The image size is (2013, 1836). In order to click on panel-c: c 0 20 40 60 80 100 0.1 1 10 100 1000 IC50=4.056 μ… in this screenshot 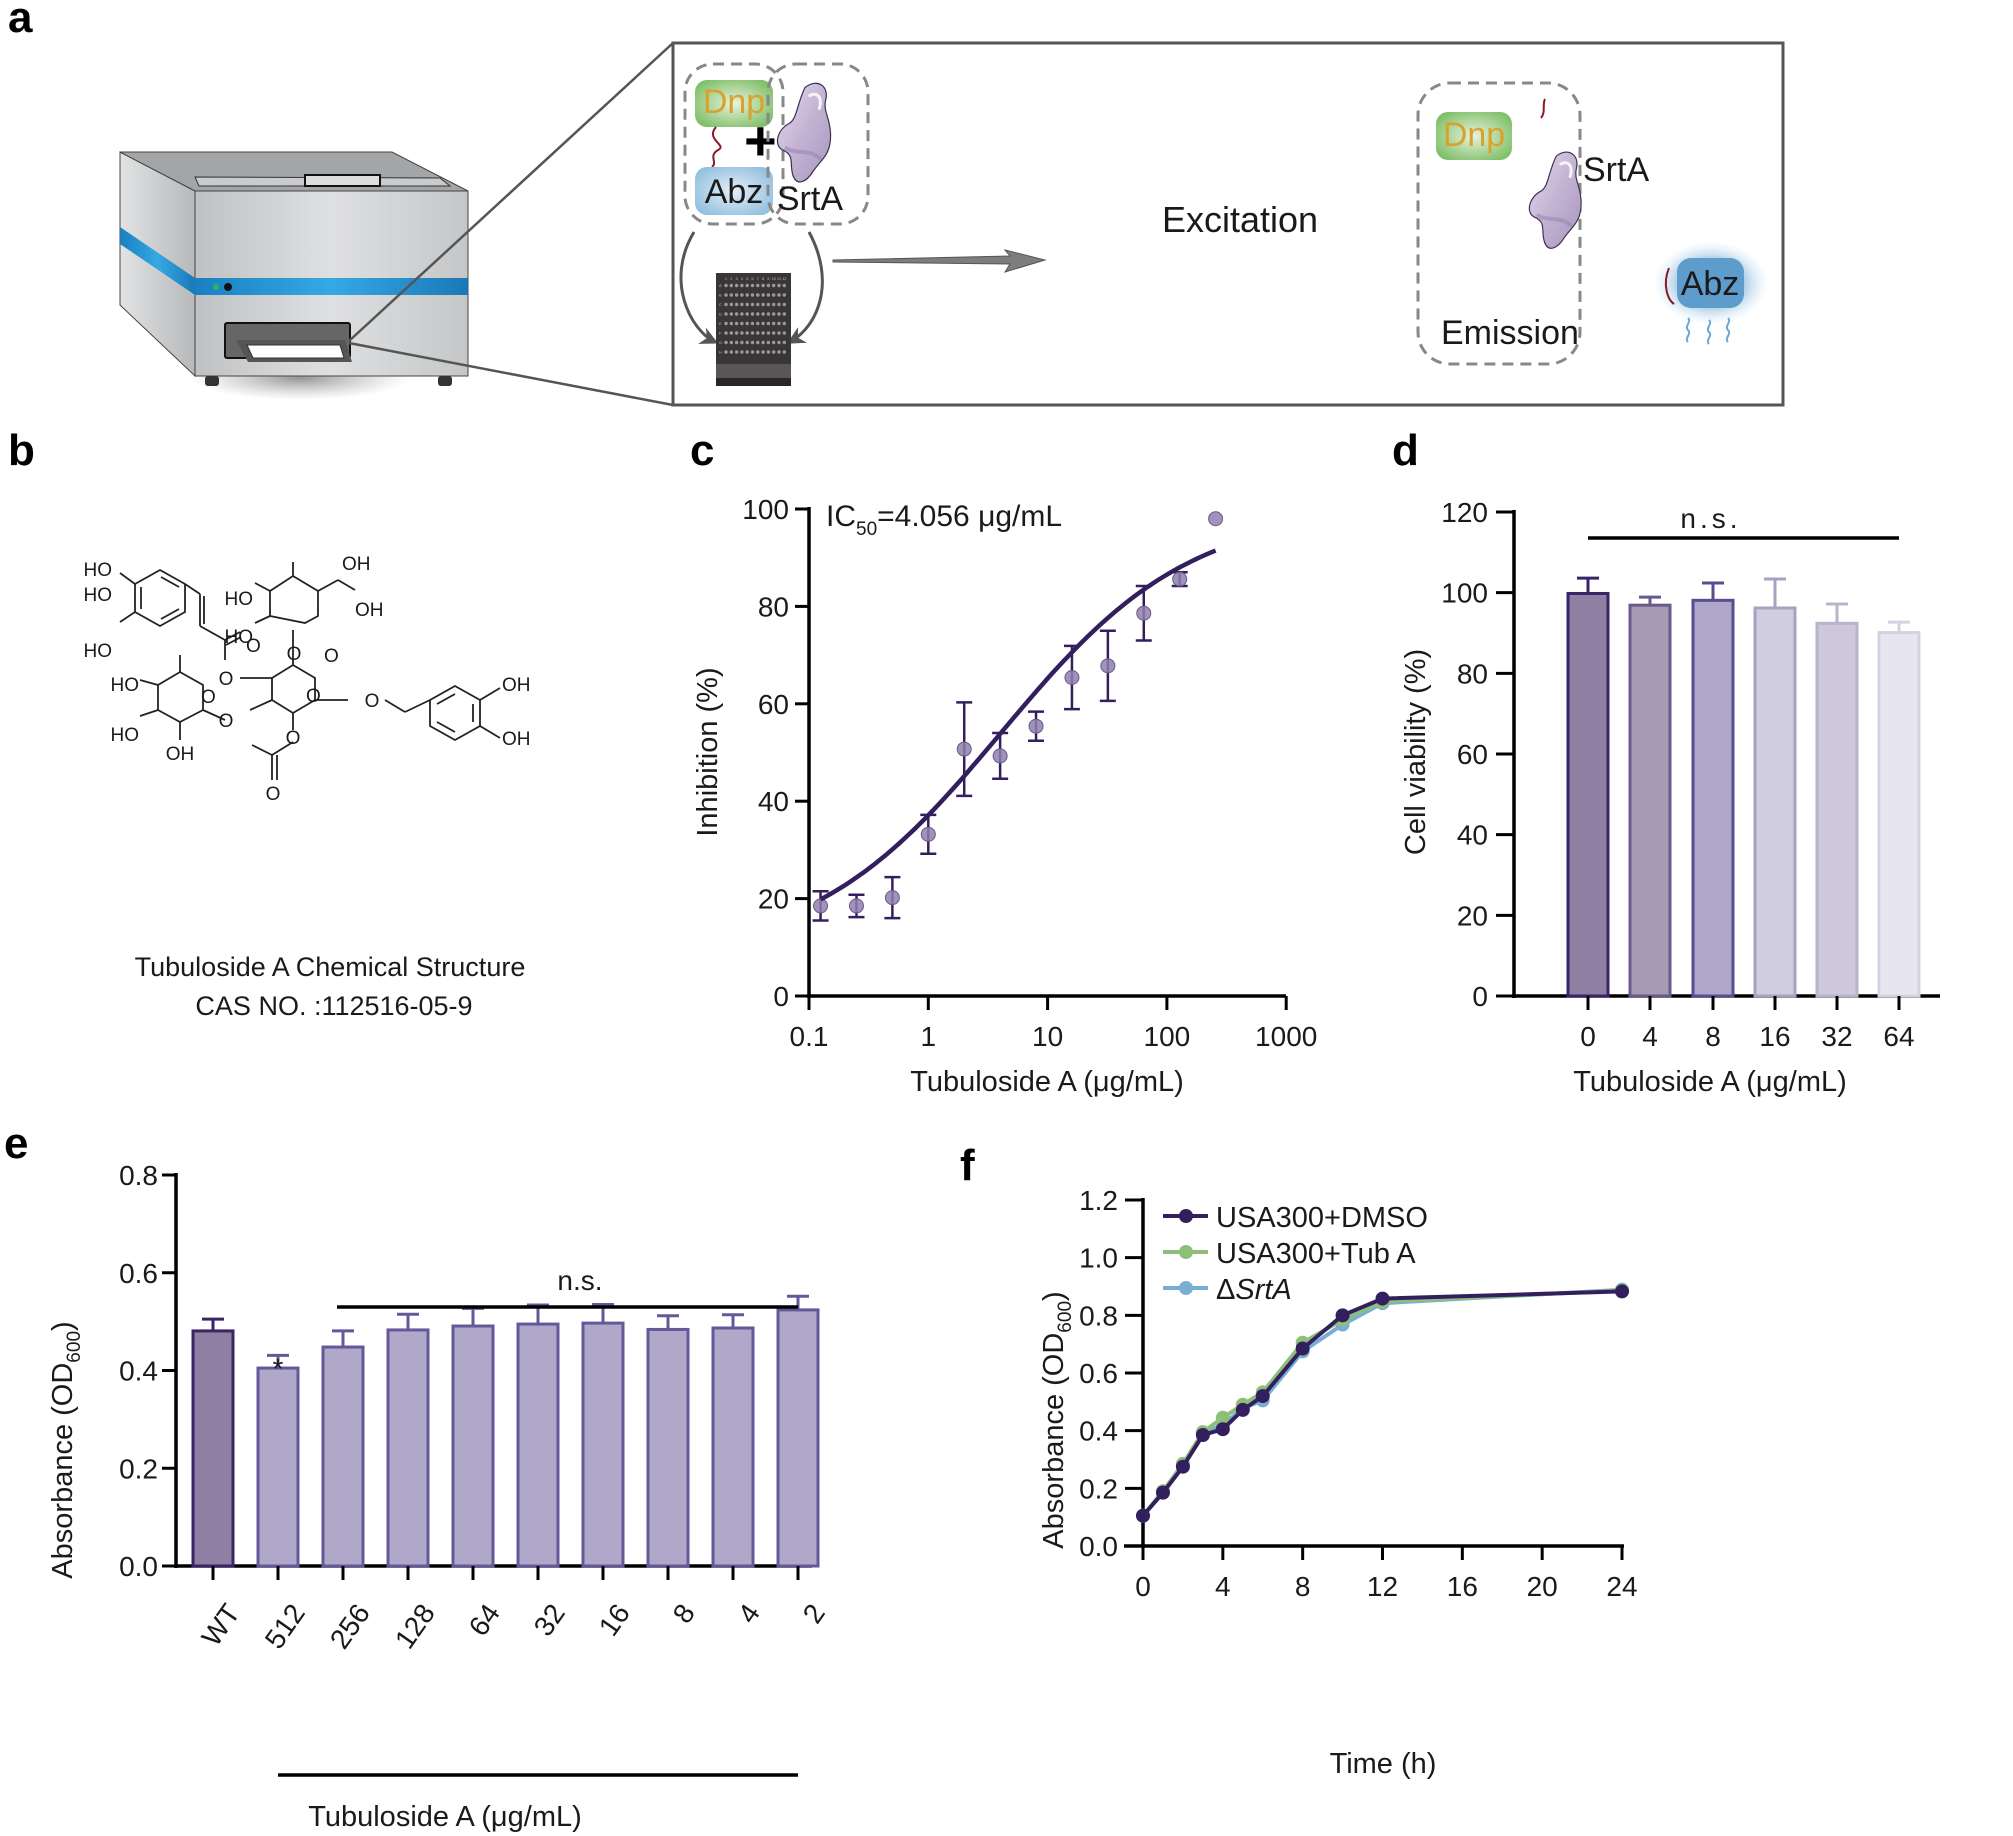, I will do `click(1003, 762)`.